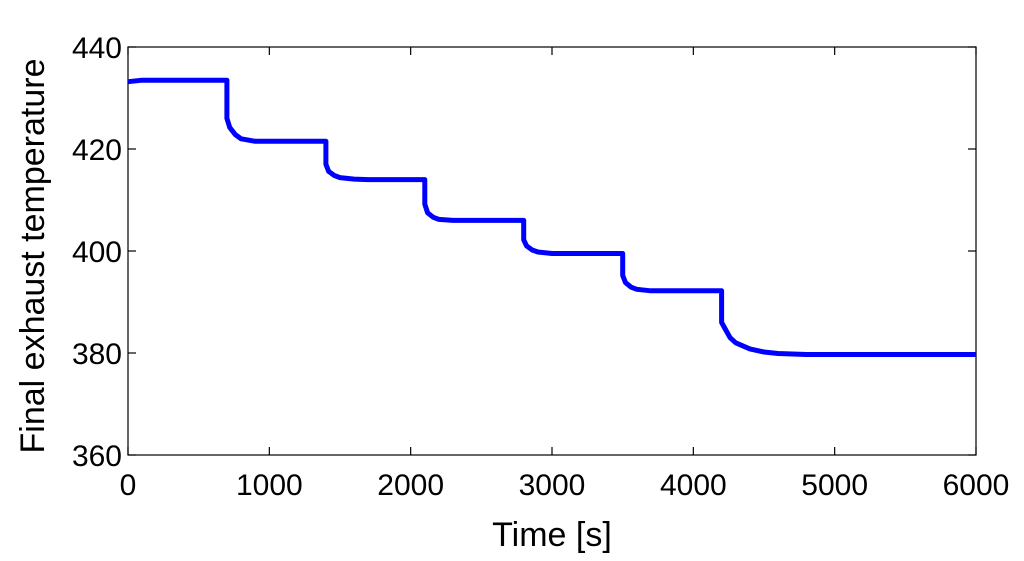  What do you see at coordinates (97, 150) in the screenshot?
I see `y-tick-label: 420` at bounding box center [97, 150].